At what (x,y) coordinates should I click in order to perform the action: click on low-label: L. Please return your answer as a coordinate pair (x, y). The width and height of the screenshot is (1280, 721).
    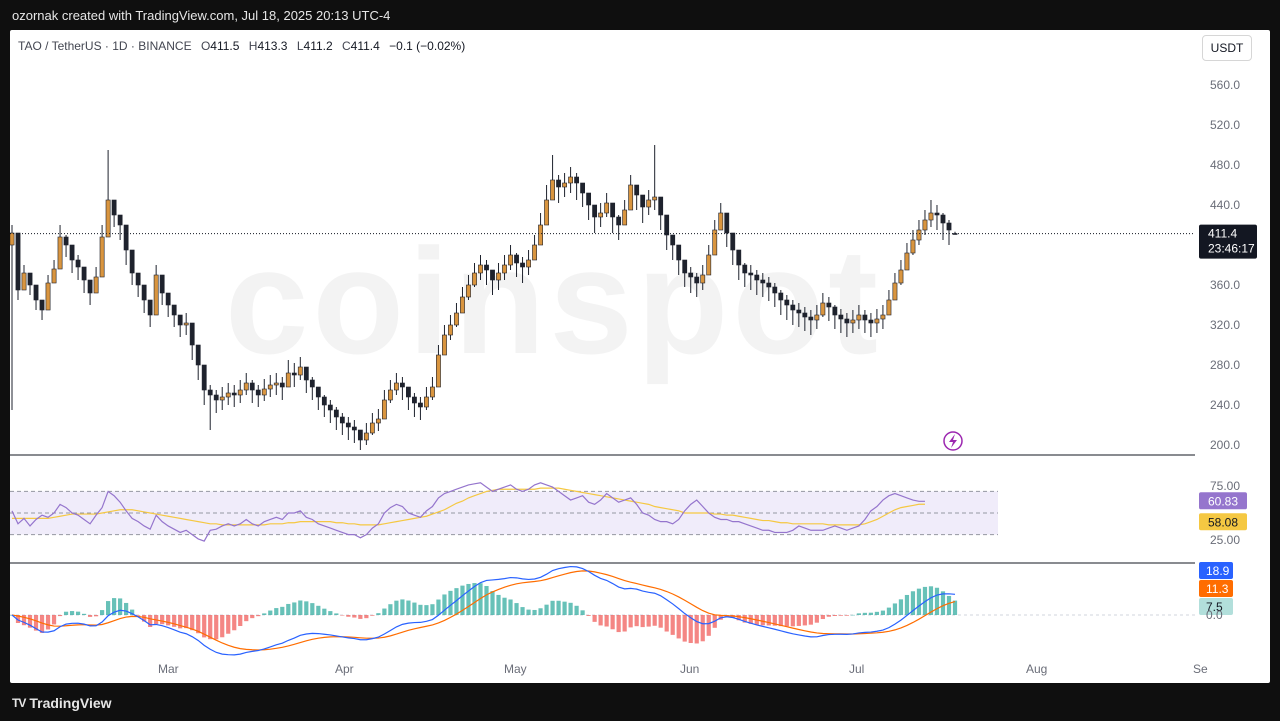
    Looking at the image, I should click on (300, 46).